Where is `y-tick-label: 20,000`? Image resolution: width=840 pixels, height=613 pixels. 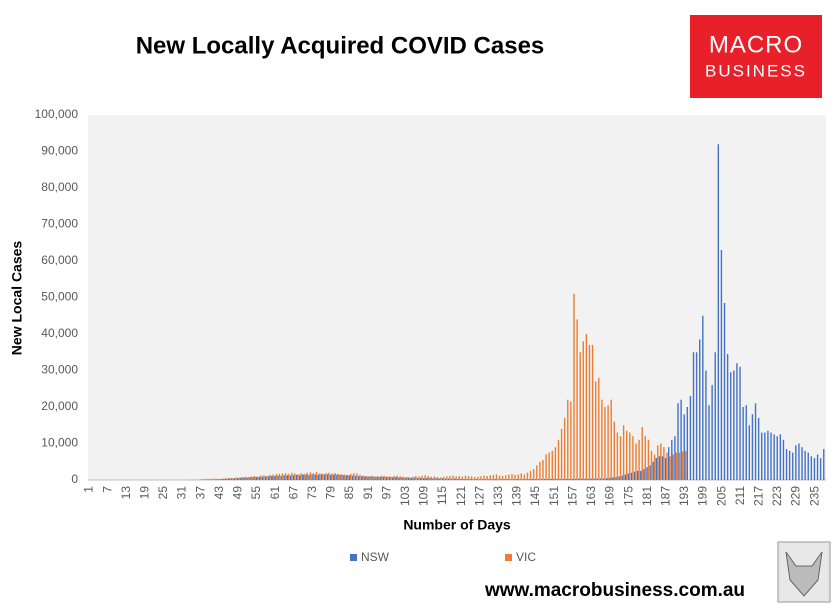 y-tick-label: 20,000 is located at coordinates (59, 406).